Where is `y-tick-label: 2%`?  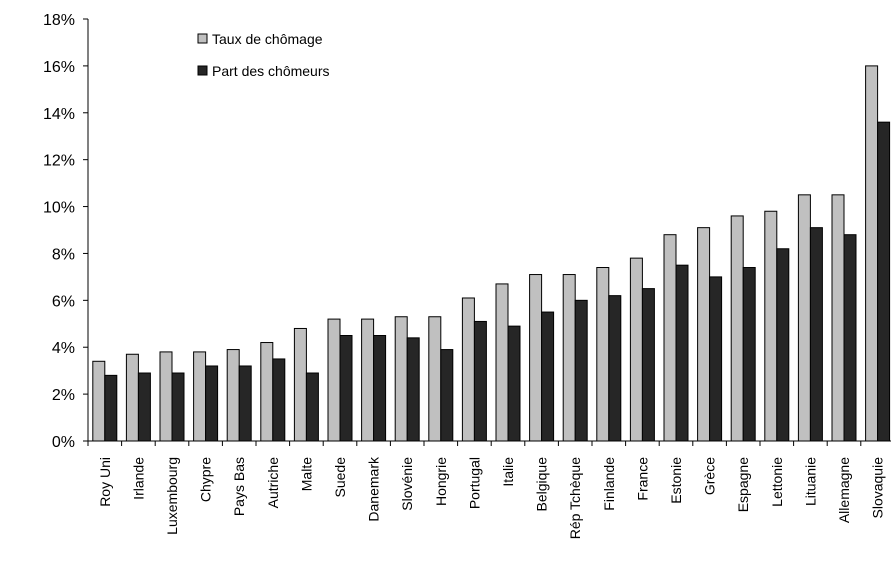 y-tick-label: 2% is located at coordinates (63, 395).